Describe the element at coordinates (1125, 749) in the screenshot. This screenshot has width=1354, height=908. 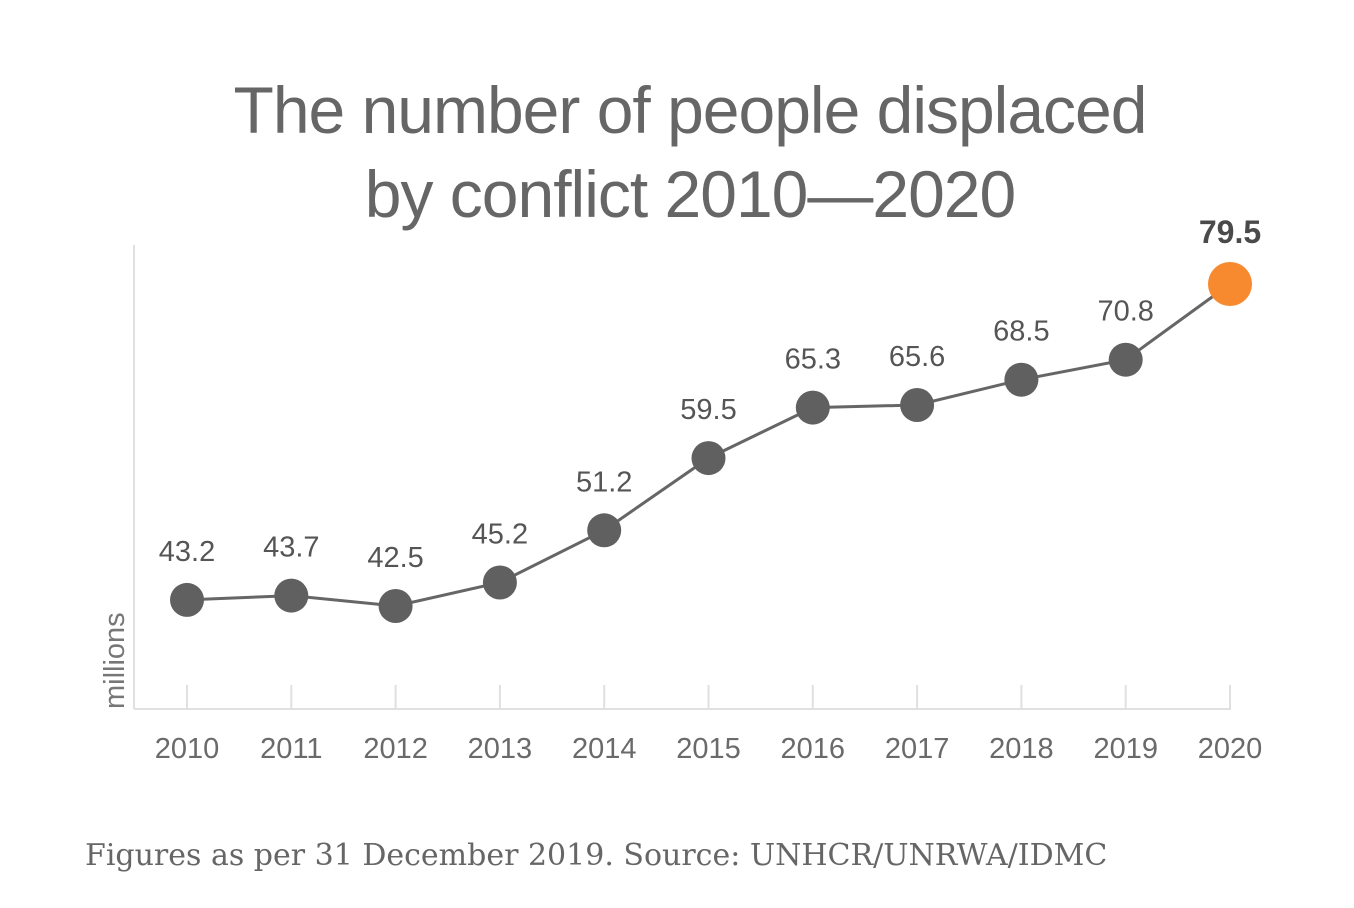
I see `x-tick-label-2019: 2019` at that location.